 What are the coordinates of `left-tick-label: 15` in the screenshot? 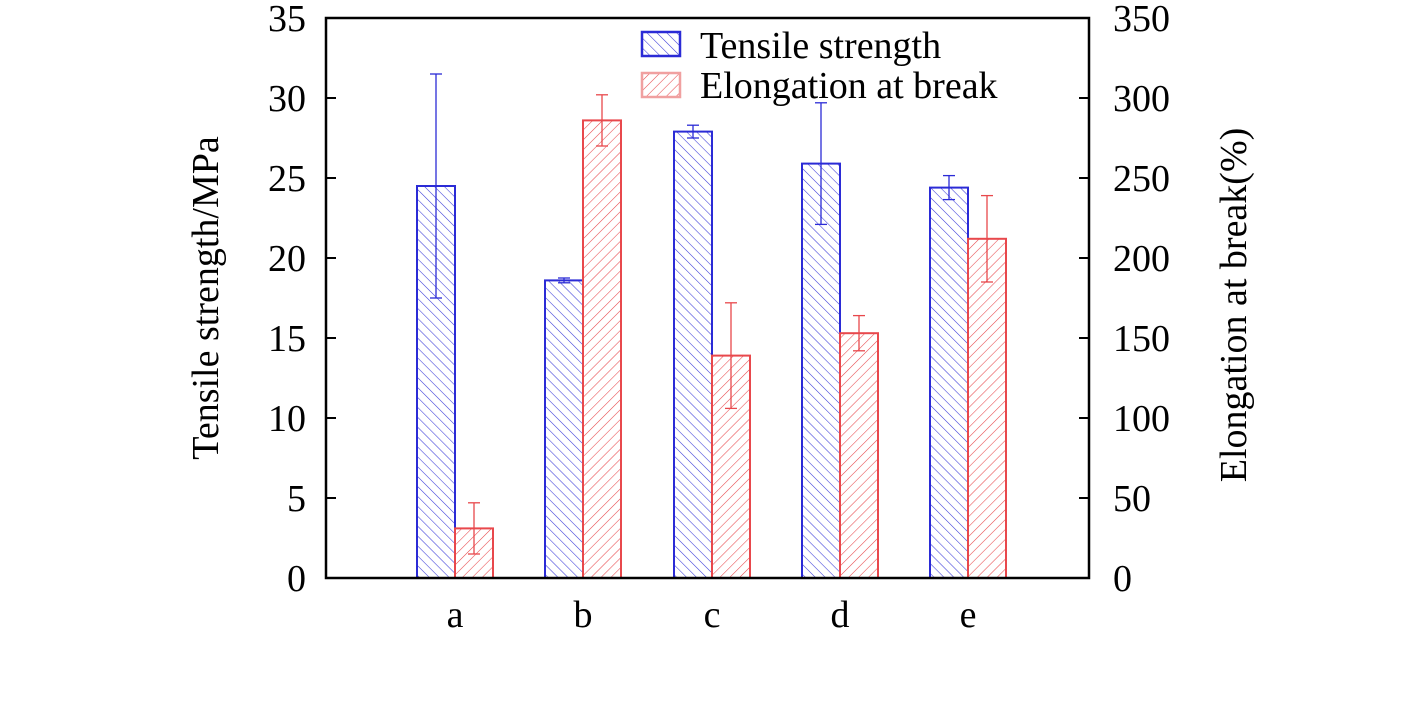 It's located at (287, 339).